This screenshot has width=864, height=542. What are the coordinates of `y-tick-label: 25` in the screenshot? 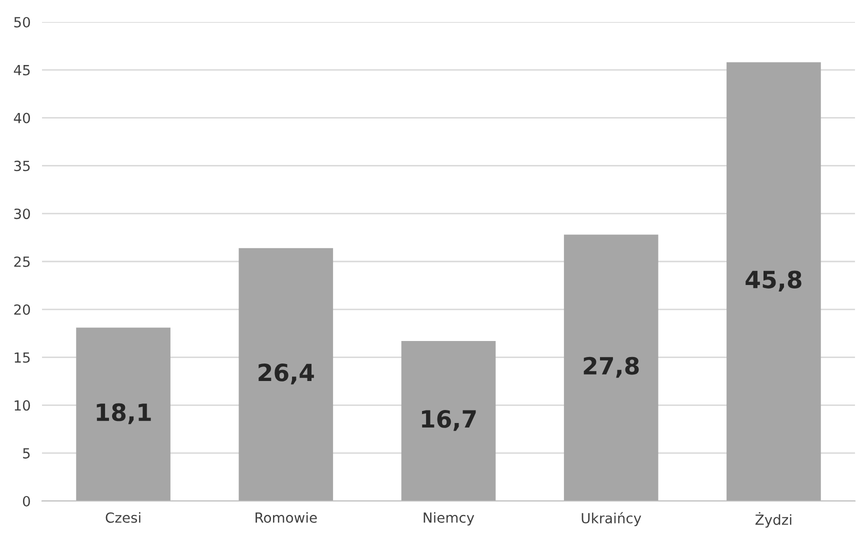 It's located at (22, 261).